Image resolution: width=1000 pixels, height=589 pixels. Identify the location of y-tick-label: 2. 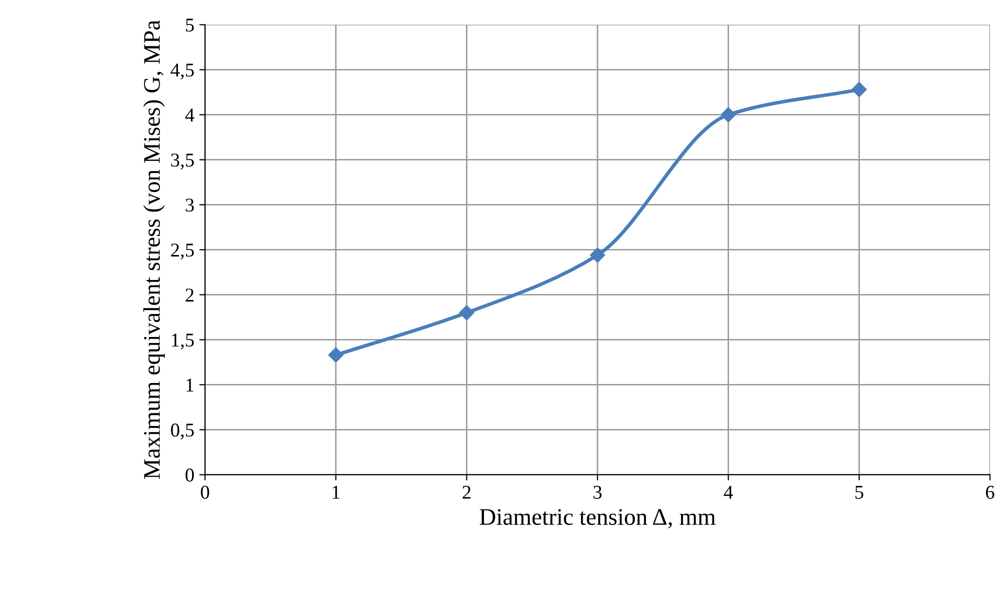
(190, 295).